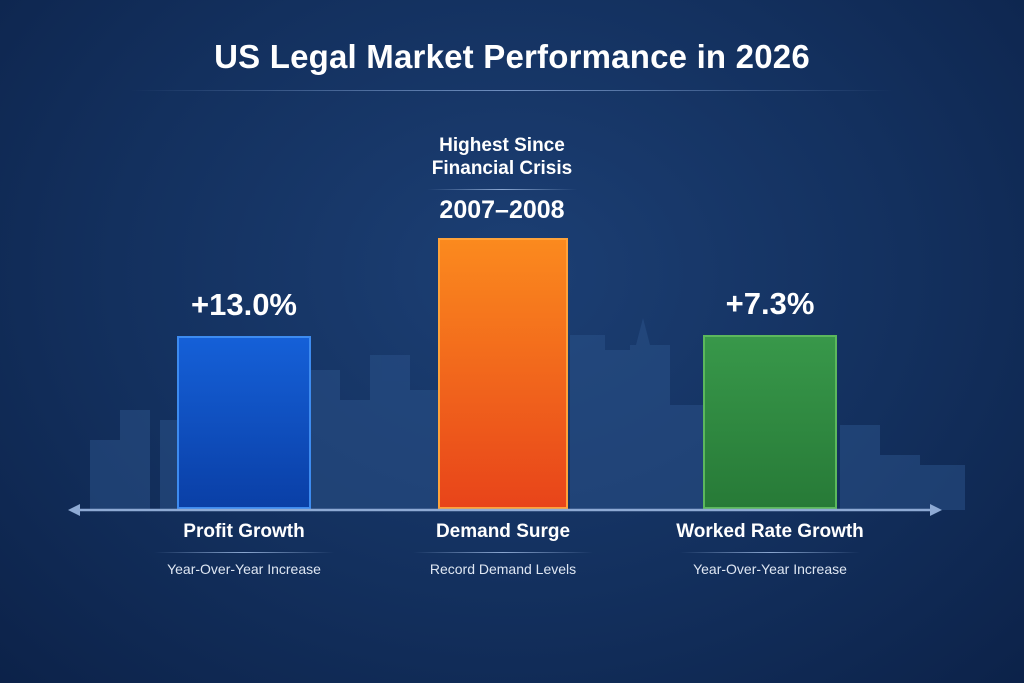 This screenshot has height=683, width=1024. Describe the element at coordinates (512, 56) in the screenshot. I see `chart-title: US Legal Market Performance in 2026` at that location.